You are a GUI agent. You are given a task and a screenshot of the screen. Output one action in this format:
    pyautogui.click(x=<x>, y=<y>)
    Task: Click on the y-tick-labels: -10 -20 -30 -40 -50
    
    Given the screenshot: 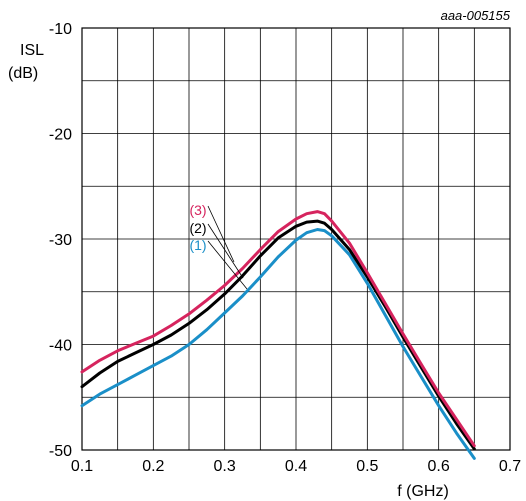 What is the action you would take?
    pyautogui.click(x=60, y=240)
    